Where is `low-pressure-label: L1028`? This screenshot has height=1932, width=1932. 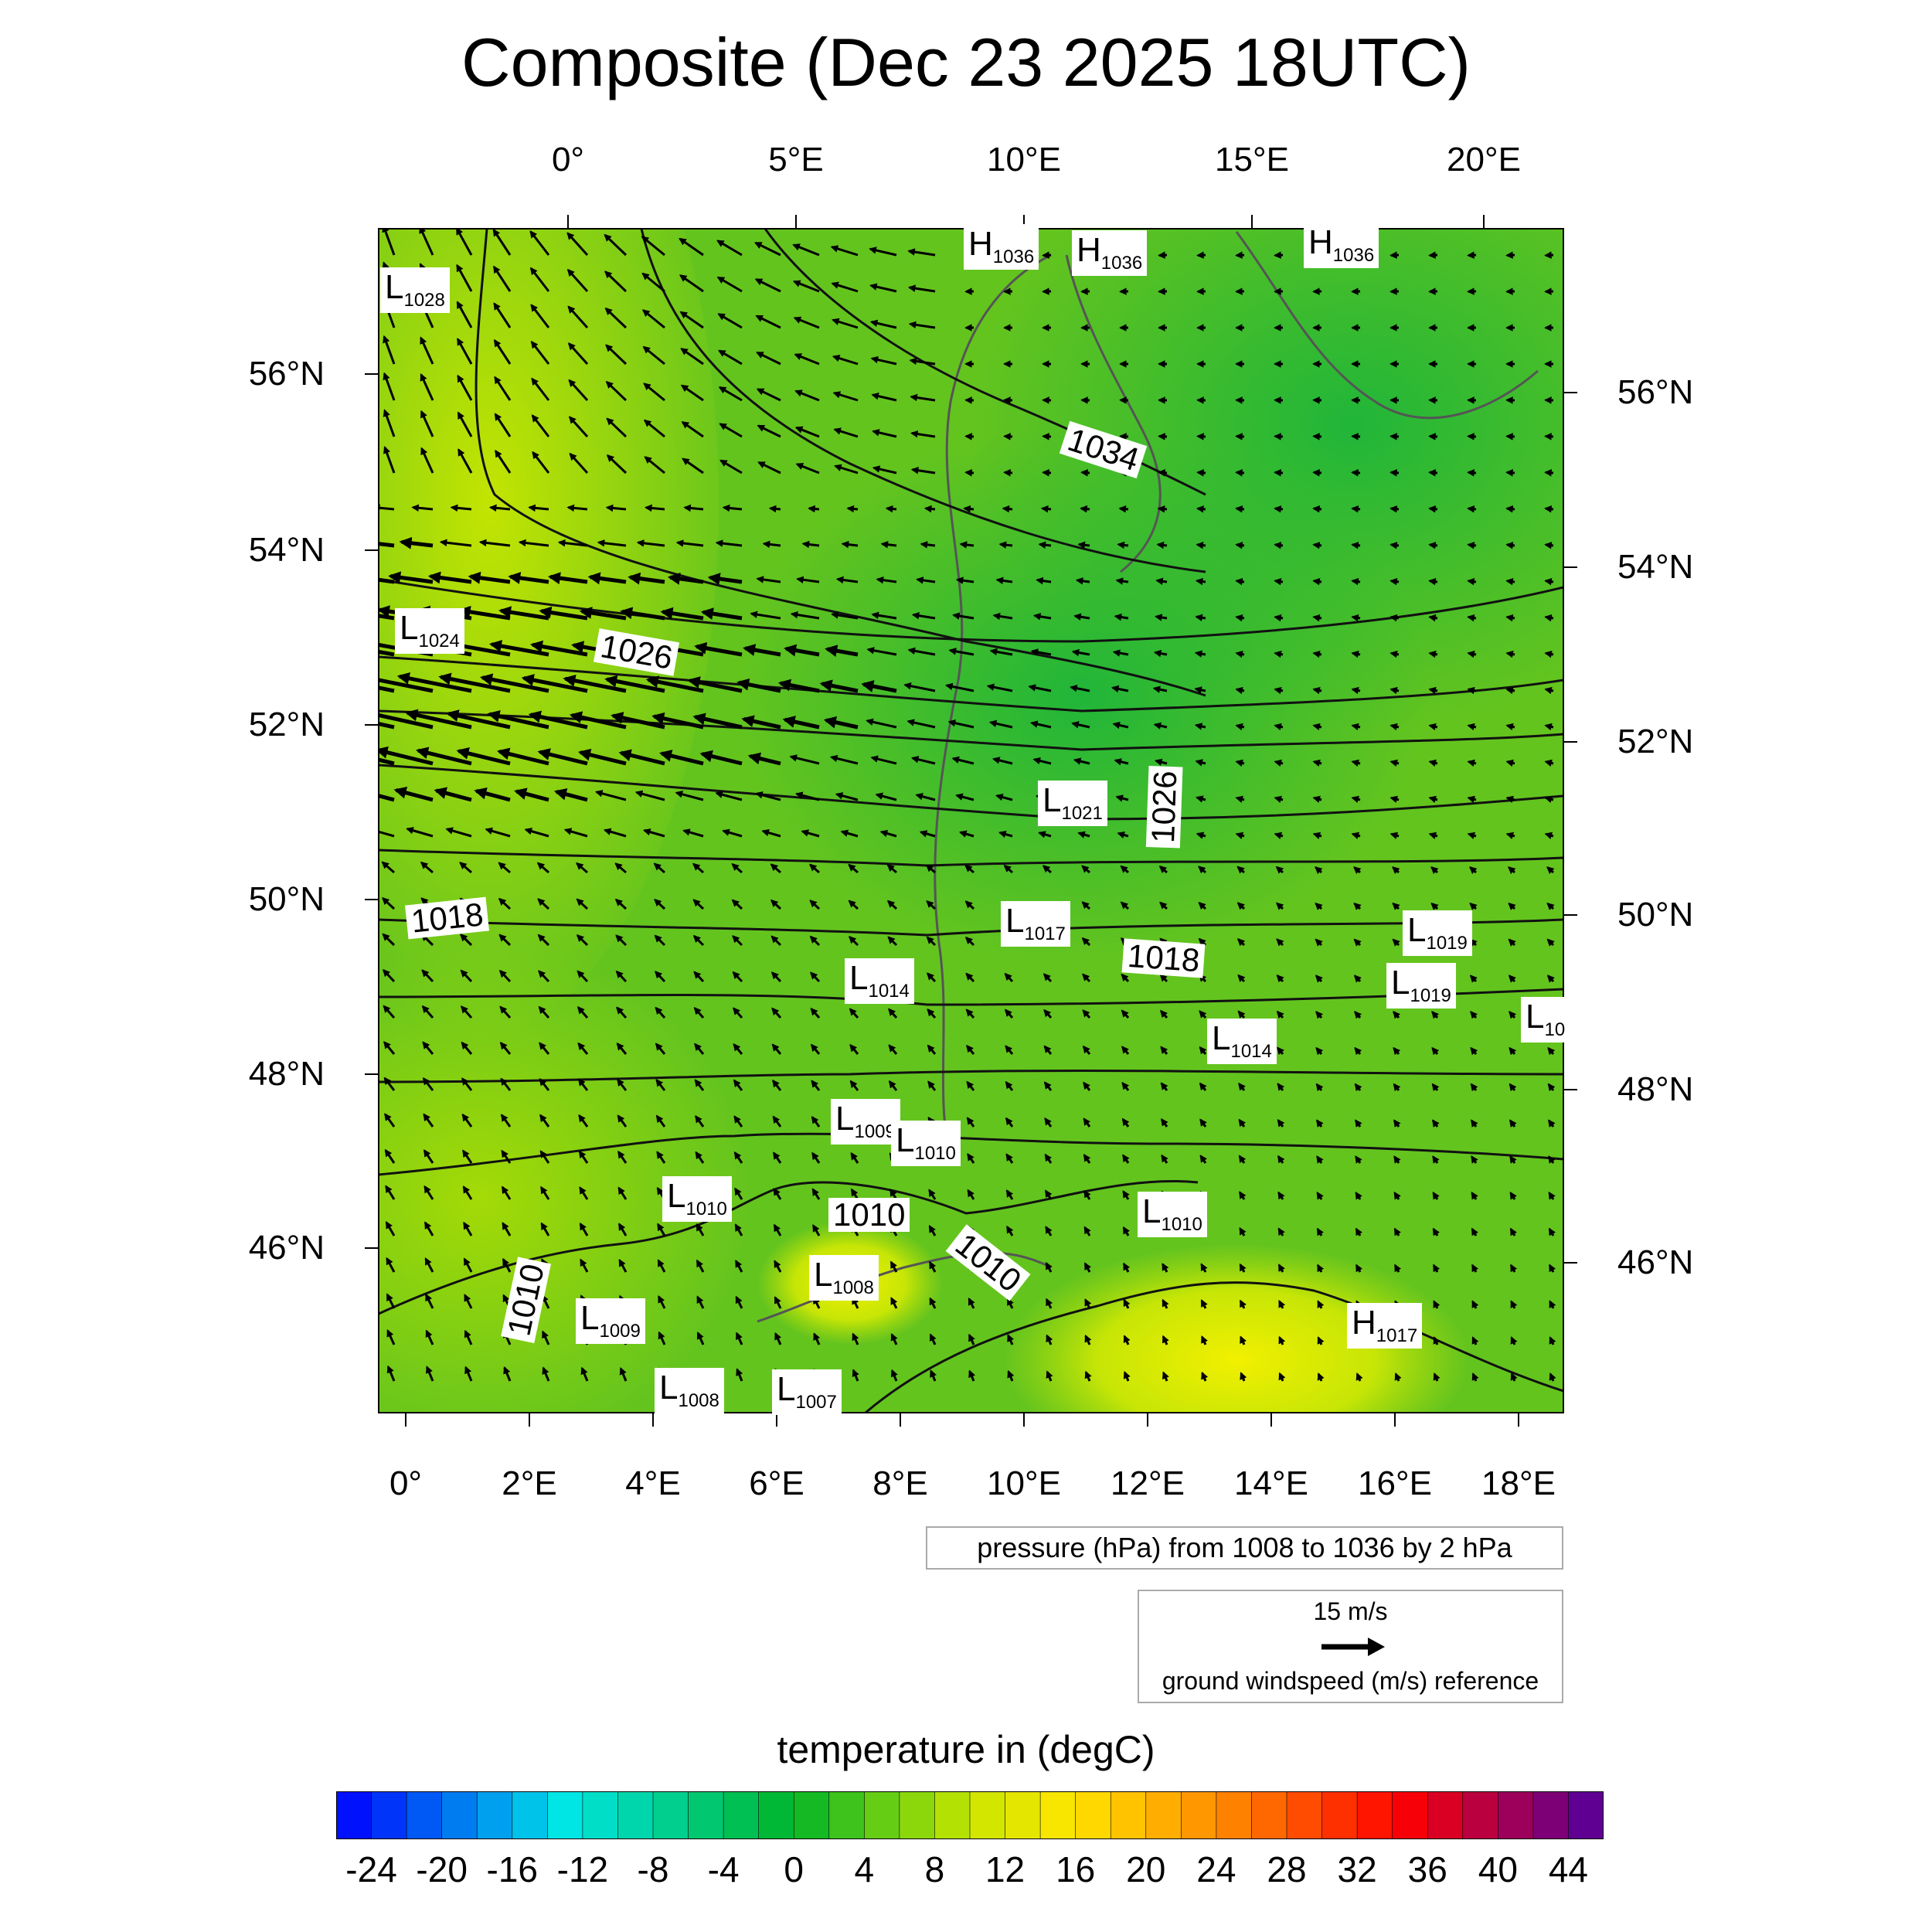
low-pressure-label: L1028 is located at coordinates (415, 290).